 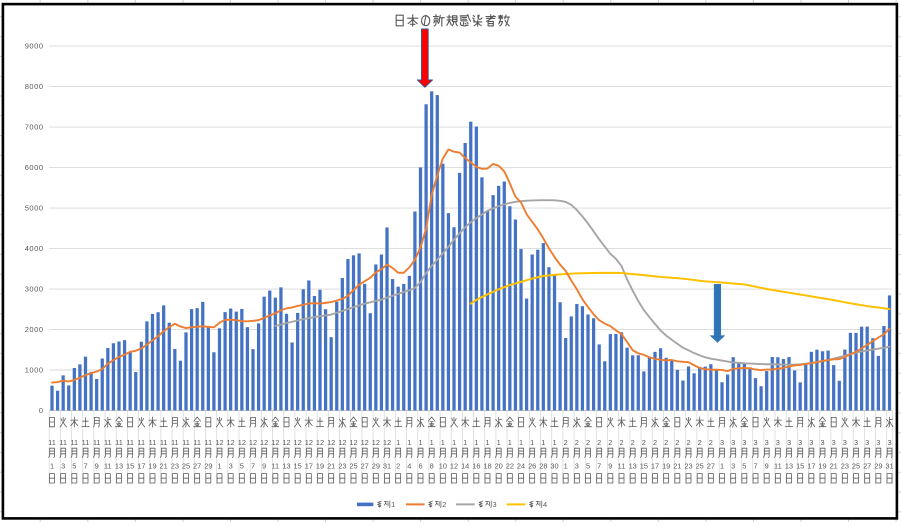 What do you see at coordinates (432, 465) in the screenshot?
I see `svg-text: 8` at bounding box center [432, 465].